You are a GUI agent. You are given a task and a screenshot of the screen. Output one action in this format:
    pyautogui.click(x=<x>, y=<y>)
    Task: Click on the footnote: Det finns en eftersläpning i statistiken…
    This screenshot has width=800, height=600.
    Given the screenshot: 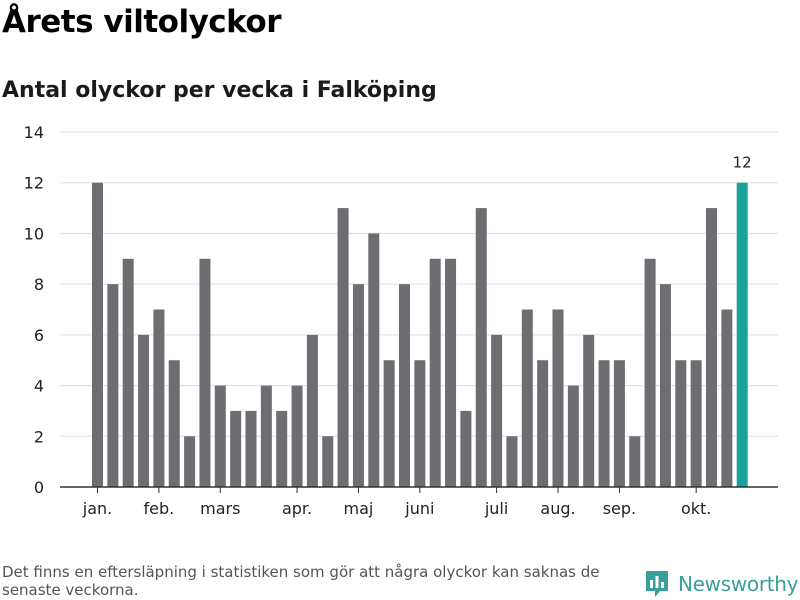 What is the action you would take?
    pyautogui.click(x=301, y=581)
    